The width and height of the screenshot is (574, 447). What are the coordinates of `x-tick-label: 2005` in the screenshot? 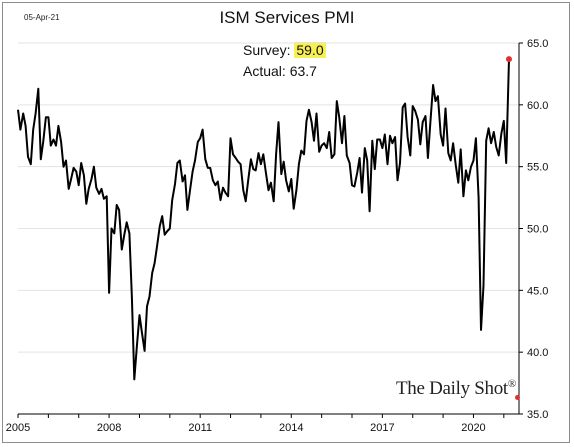 It's located at (18, 428).